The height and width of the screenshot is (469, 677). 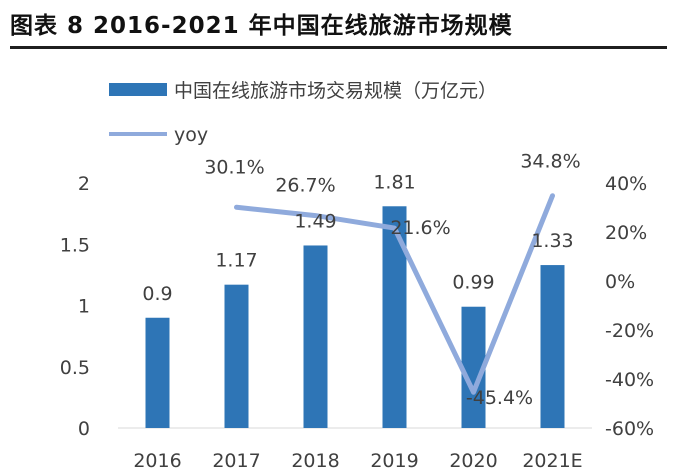 I want to click on x-tick-label: 2021E, so click(x=552, y=459).